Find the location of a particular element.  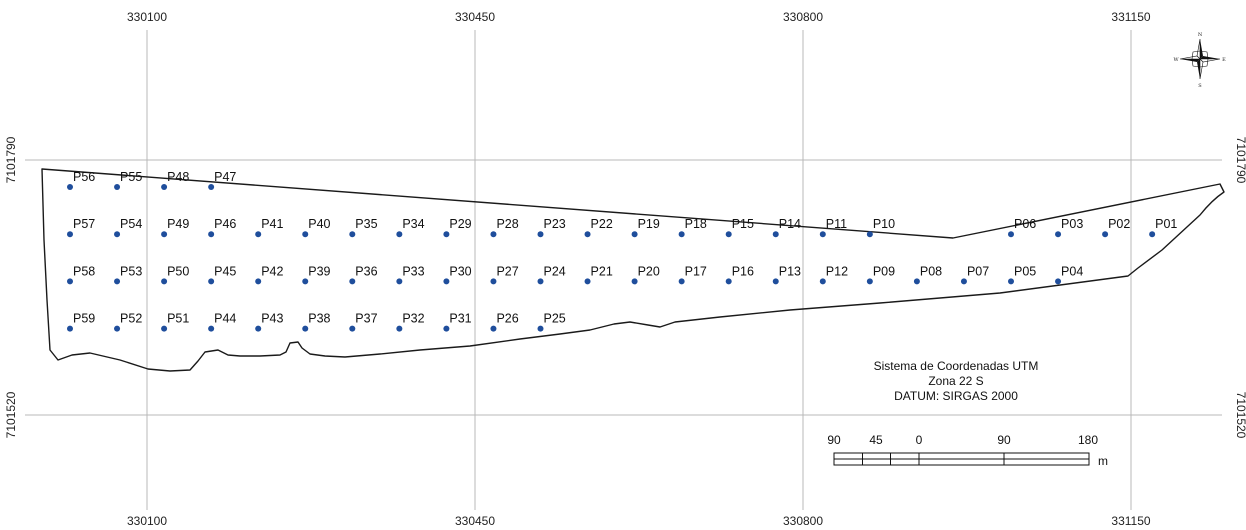

sample-point: P23 is located at coordinates (551, 227).